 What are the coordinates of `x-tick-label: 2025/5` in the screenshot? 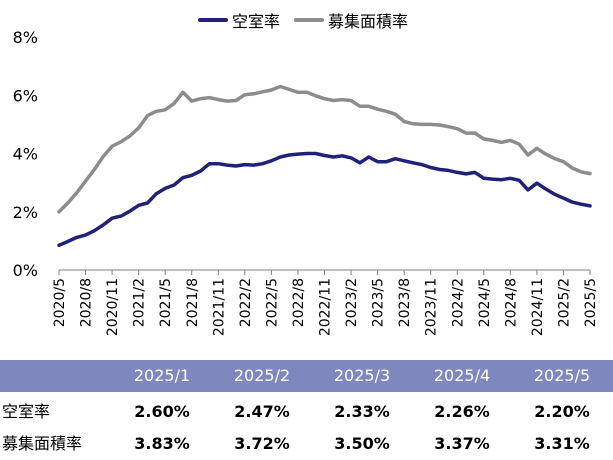 It's located at (591, 302).